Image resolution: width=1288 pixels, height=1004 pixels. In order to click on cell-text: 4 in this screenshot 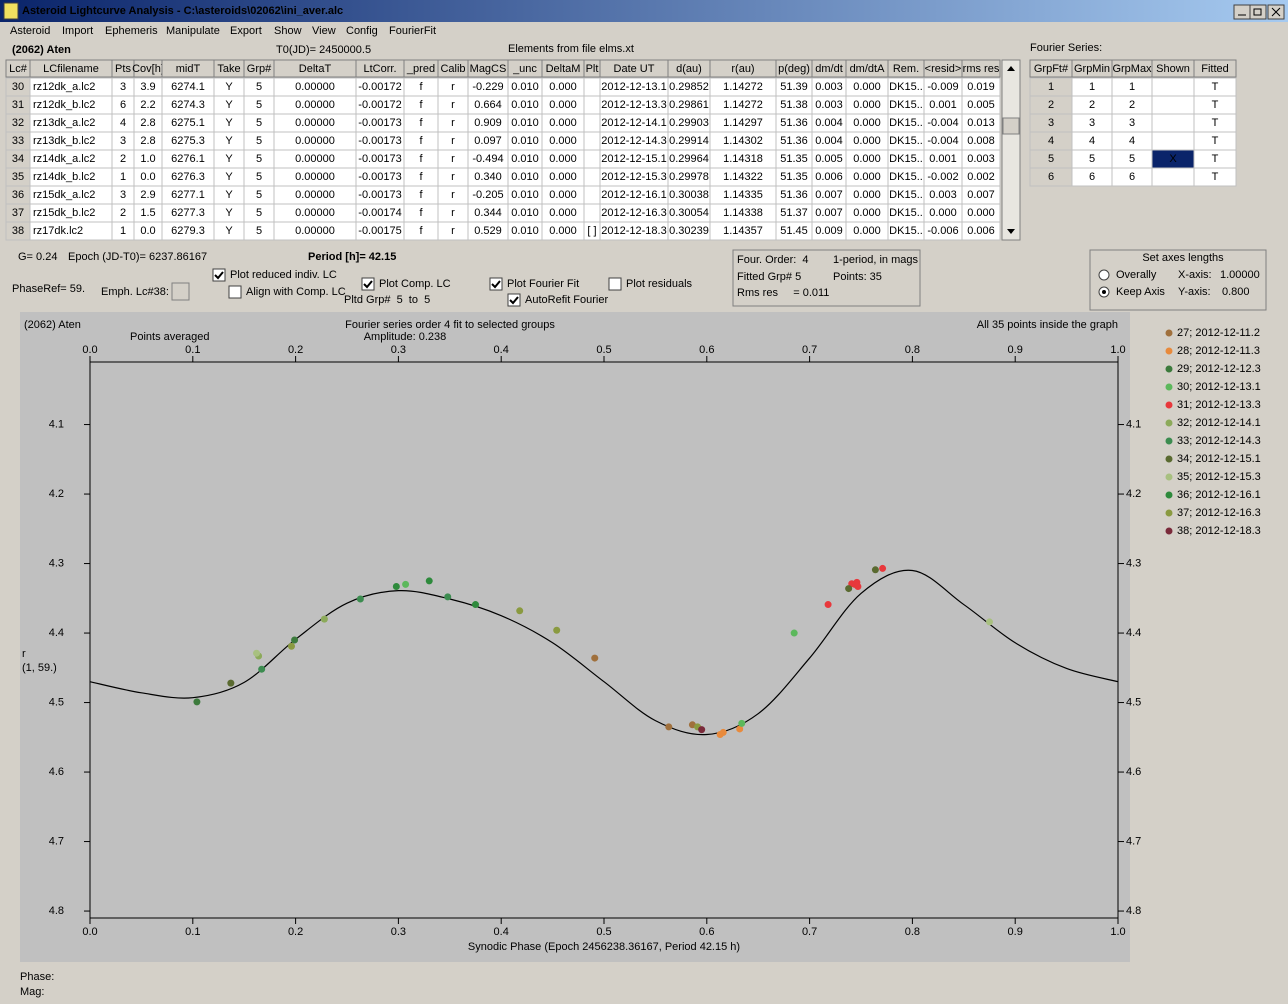, I will do `click(1092, 141)`.